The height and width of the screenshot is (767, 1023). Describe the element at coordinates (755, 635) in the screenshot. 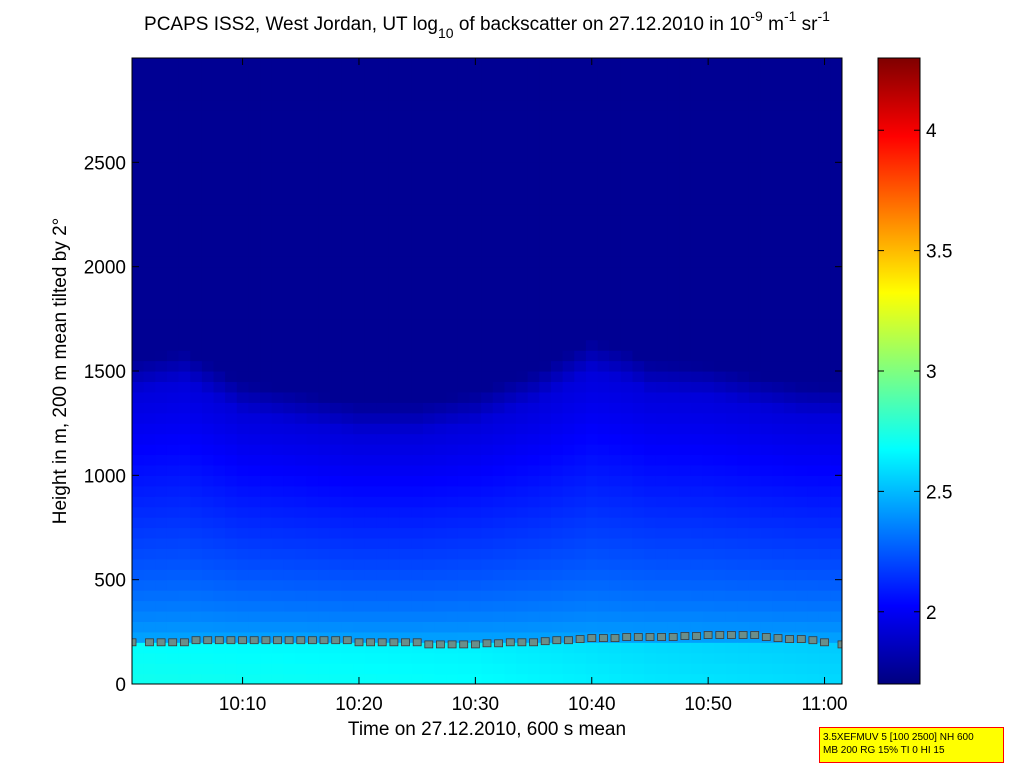

I see `boundary-layer-marker` at that location.